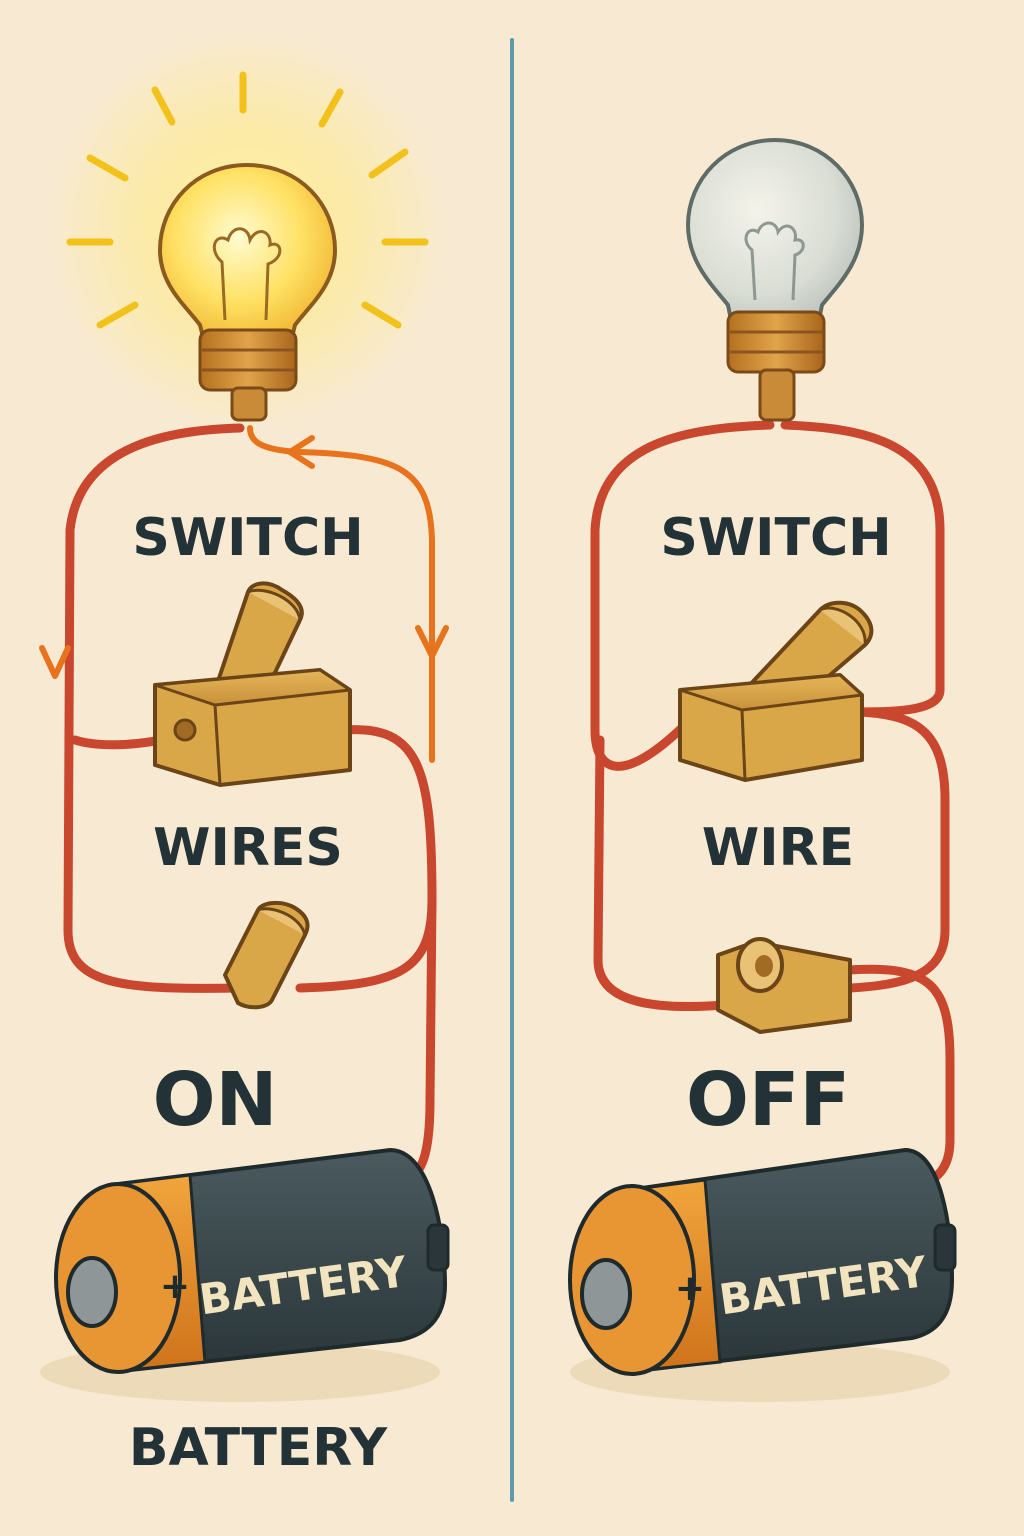 This screenshot has height=1536, width=1024. I want to click on wires-label: WIRES, so click(248, 848).